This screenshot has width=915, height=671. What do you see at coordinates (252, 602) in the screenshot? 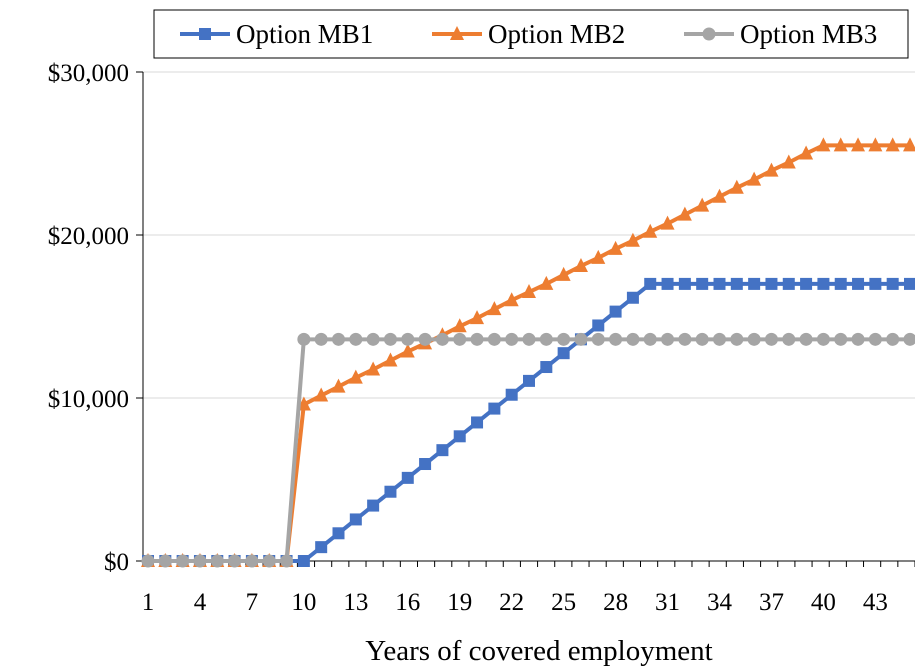
I see `x-tick-label: 7` at bounding box center [252, 602].